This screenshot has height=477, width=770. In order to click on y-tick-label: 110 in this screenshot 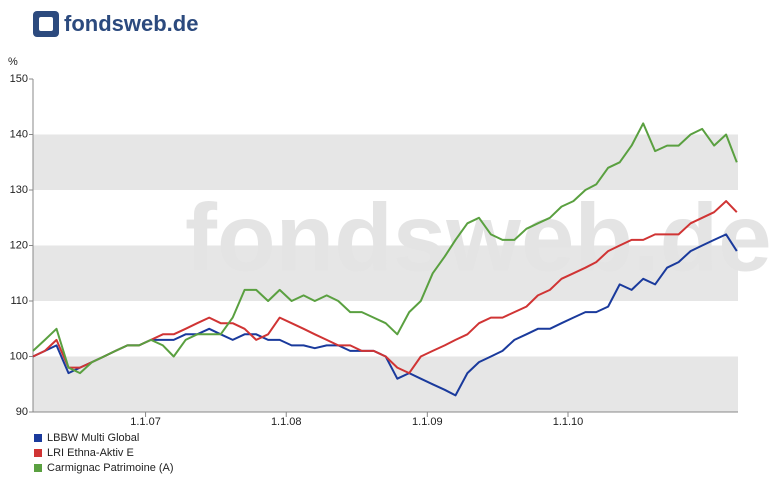, I will do `click(19, 301)`.